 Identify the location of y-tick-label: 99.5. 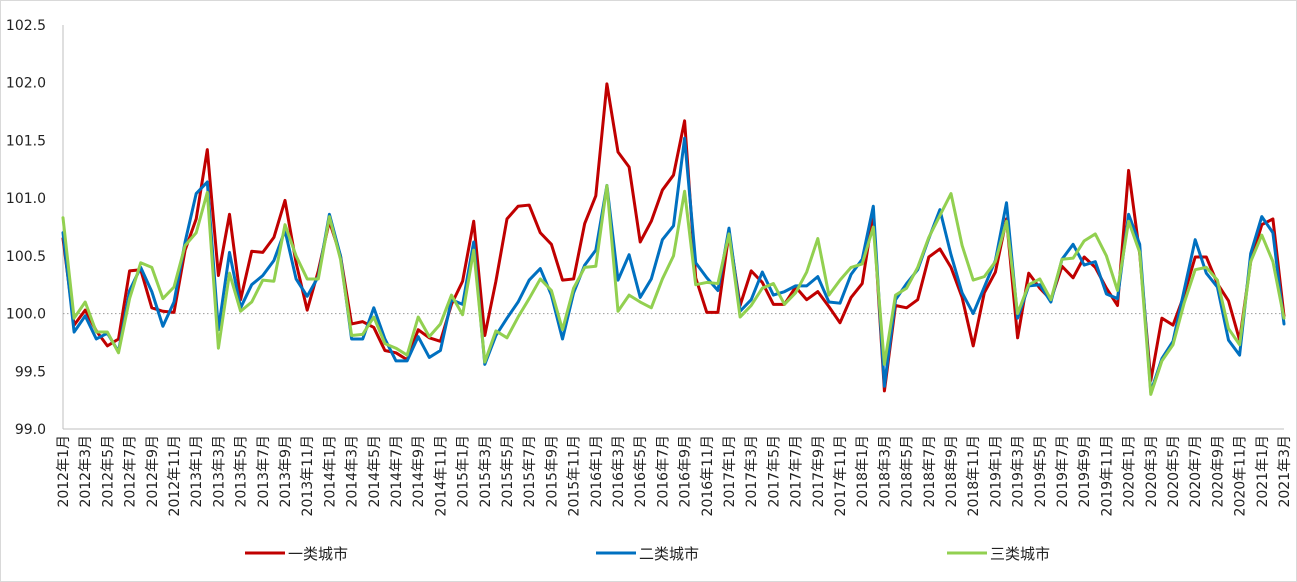
(30, 372).